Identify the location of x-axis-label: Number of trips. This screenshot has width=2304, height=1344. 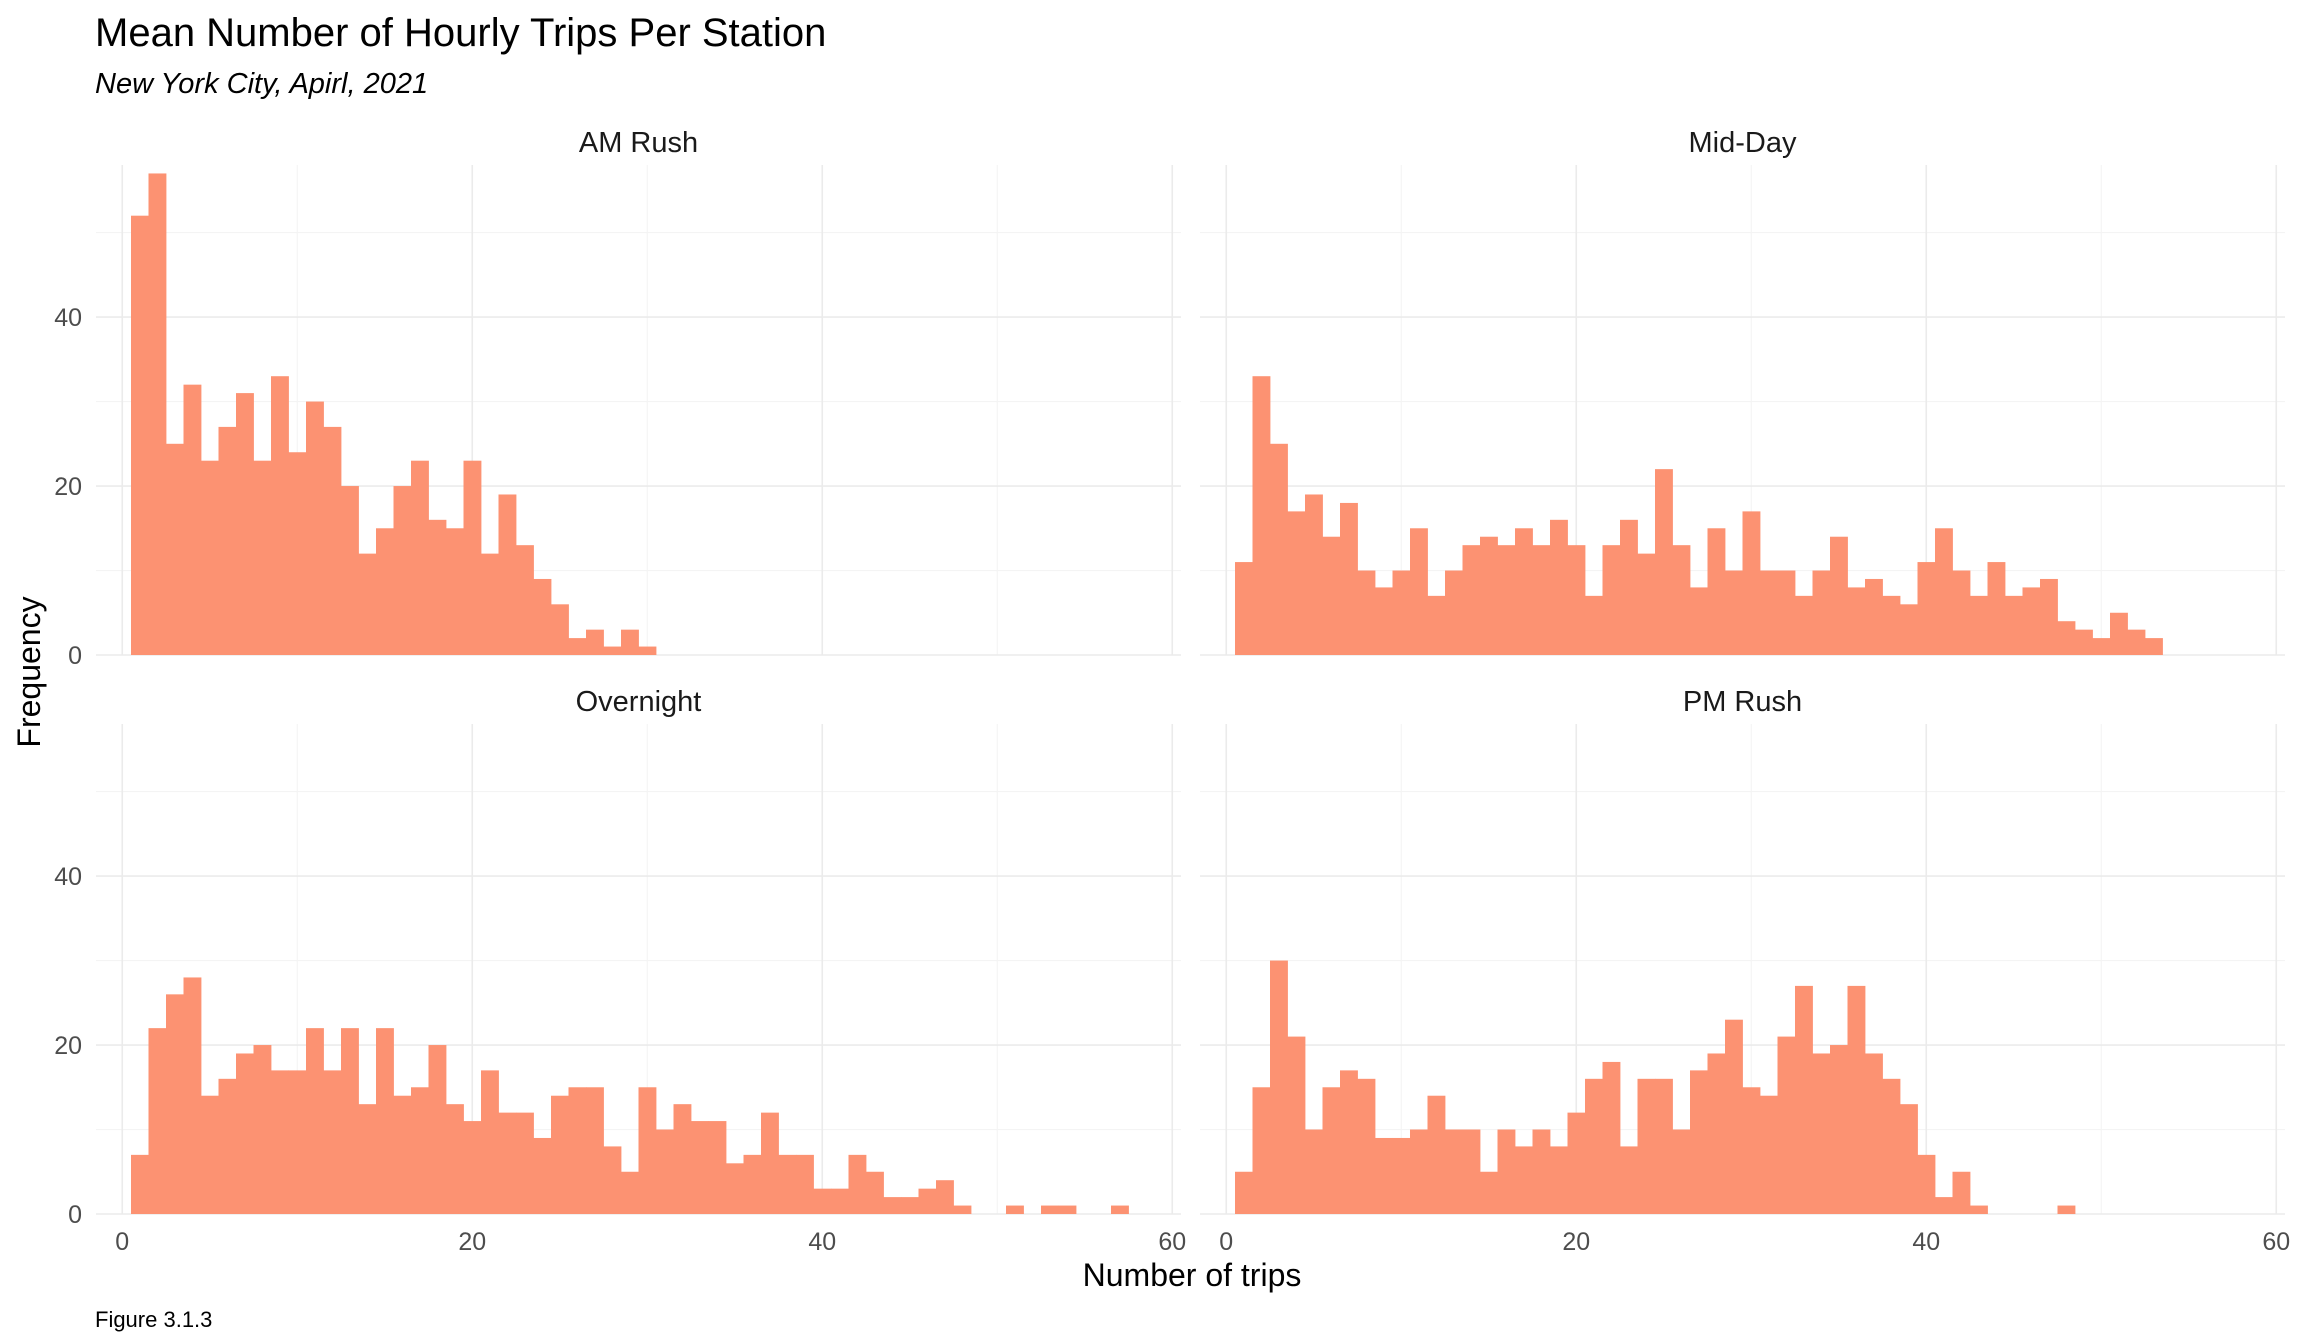
(1192, 1275).